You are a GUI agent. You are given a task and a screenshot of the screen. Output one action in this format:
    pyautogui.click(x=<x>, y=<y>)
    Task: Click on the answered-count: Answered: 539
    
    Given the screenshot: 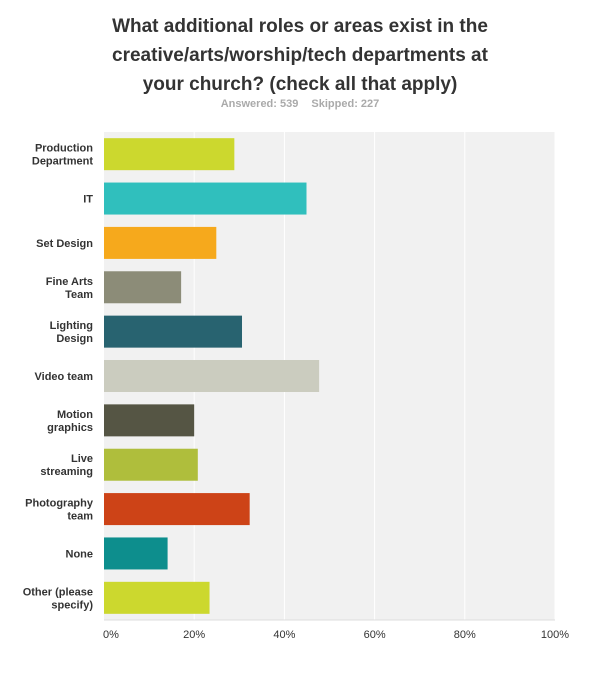 What is the action you would take?
    pyautogui.click(x=259, y=104)
    